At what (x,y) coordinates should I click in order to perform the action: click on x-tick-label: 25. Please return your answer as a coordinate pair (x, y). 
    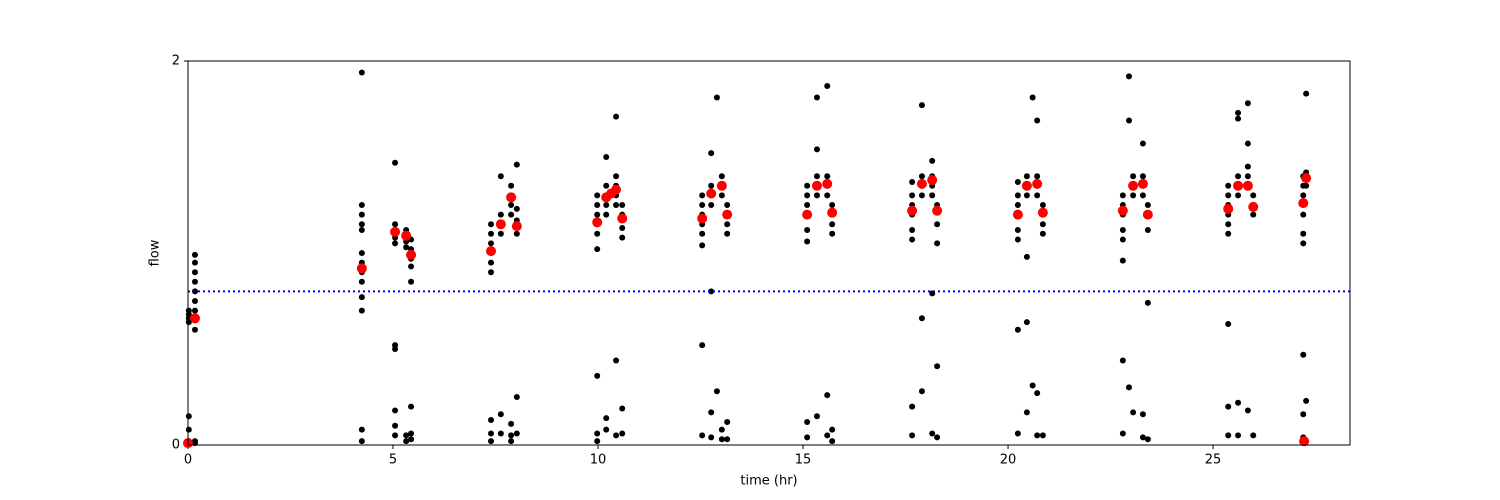
    Looking at the image, I should click on (1213, 460).